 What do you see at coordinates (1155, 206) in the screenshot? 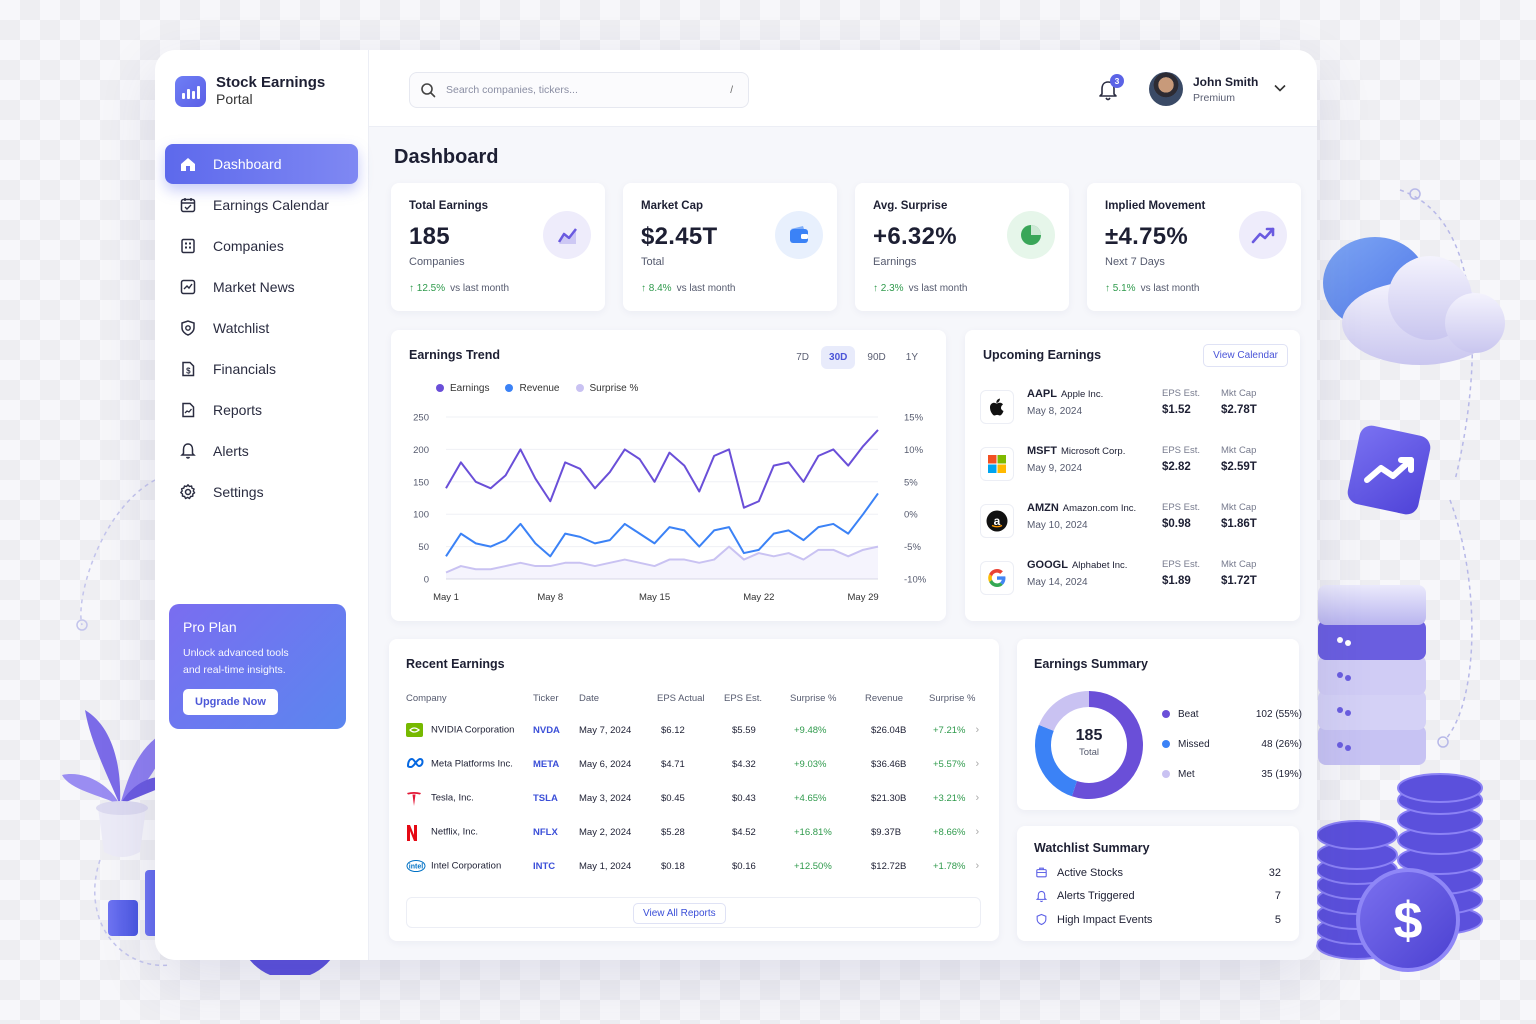
I see `stat-label: Implied Movement` at bounding box center [1155, 206].